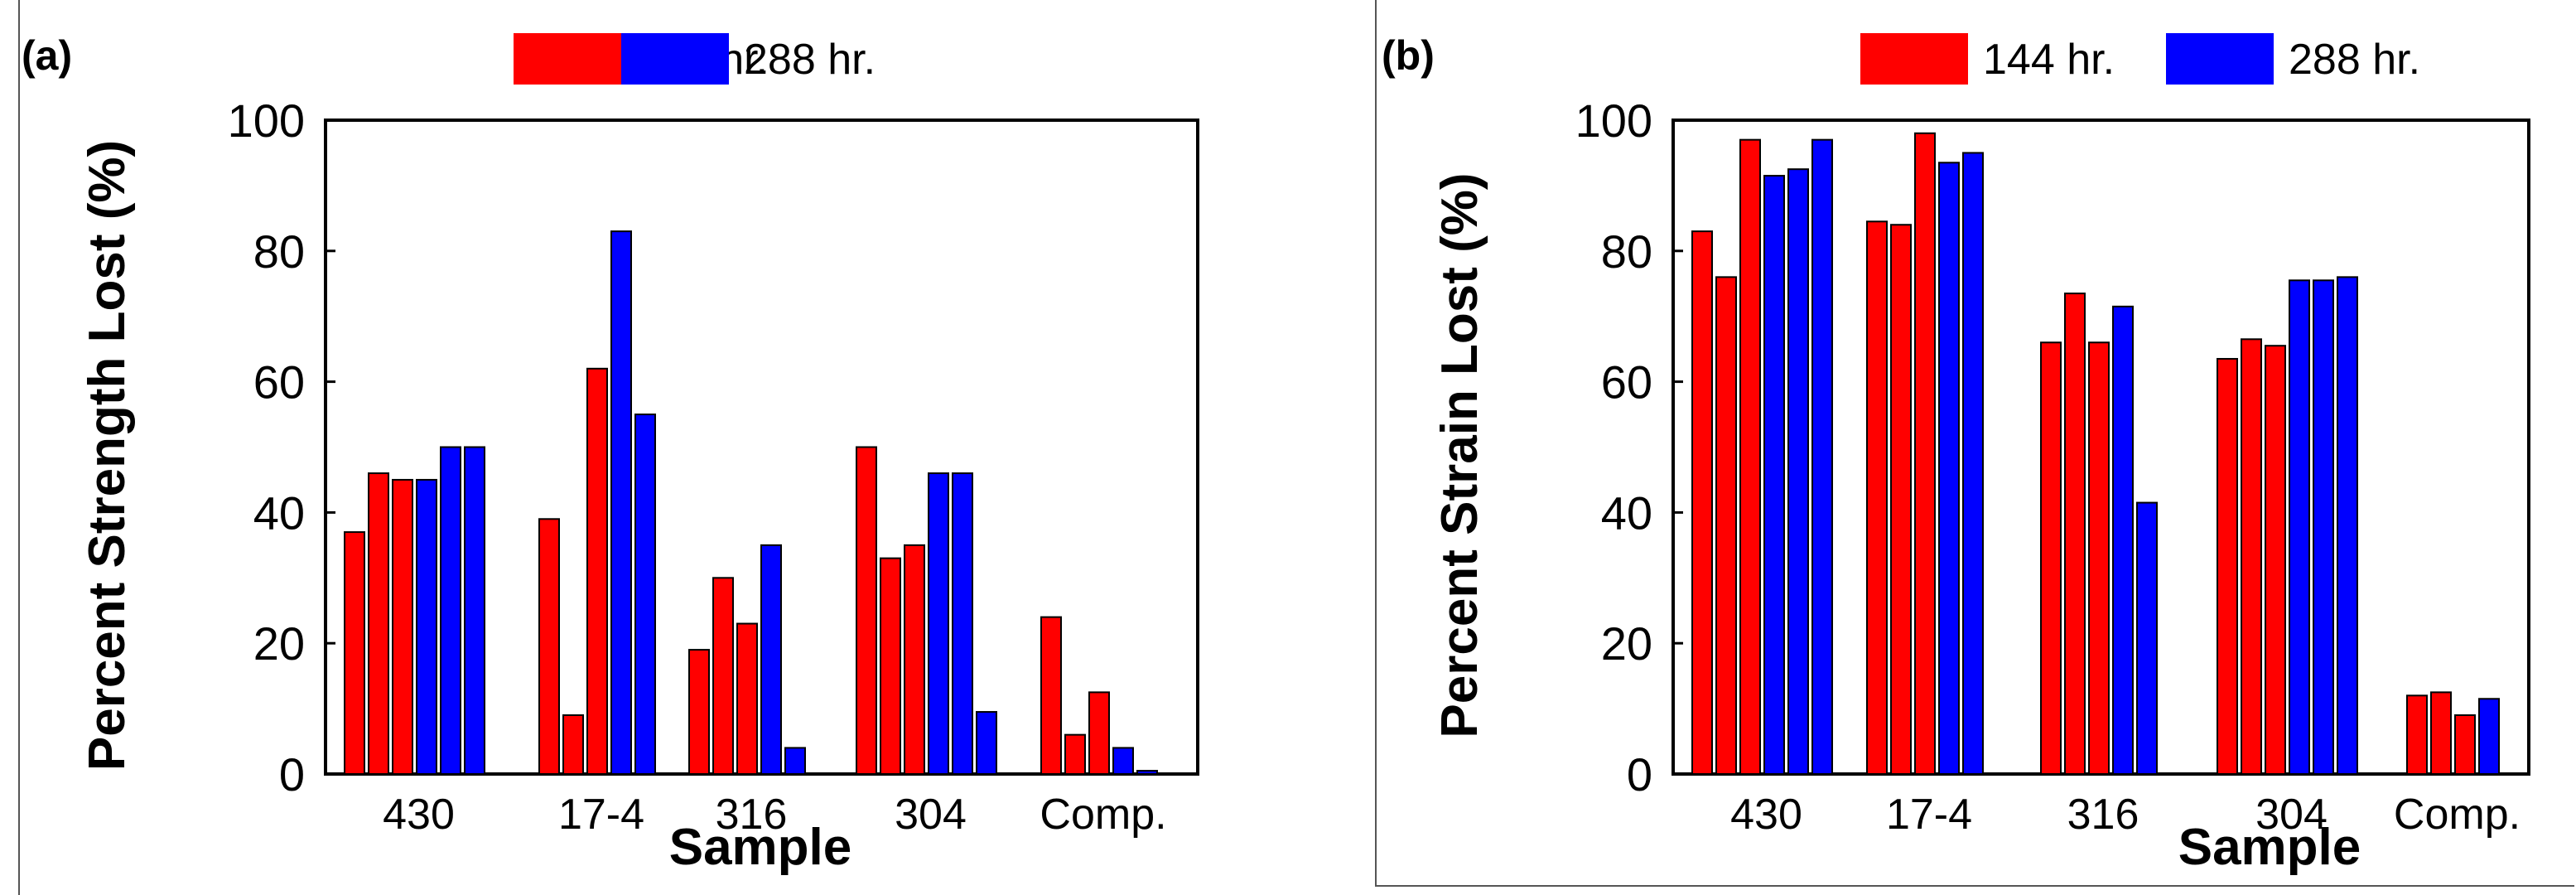 The height and width of the screenshot is (895, 2576). What do you see at coordinates (108, 455) in the screenshot?
I see `y-axis-title: Percent Strength Lost (%)` at bounding box center [108, 455].